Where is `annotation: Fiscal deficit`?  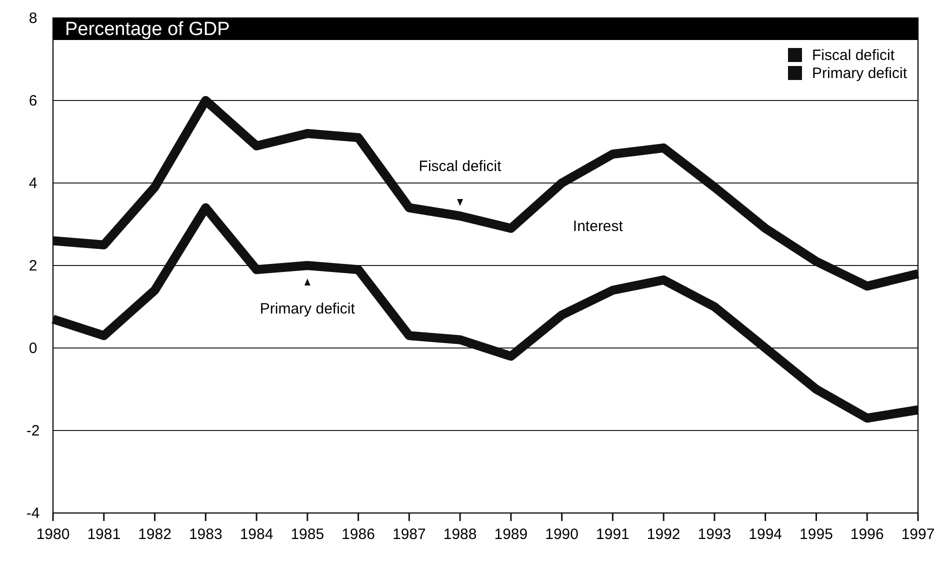
annotation: Fiscal deficit is located at coordinates (460, 166).